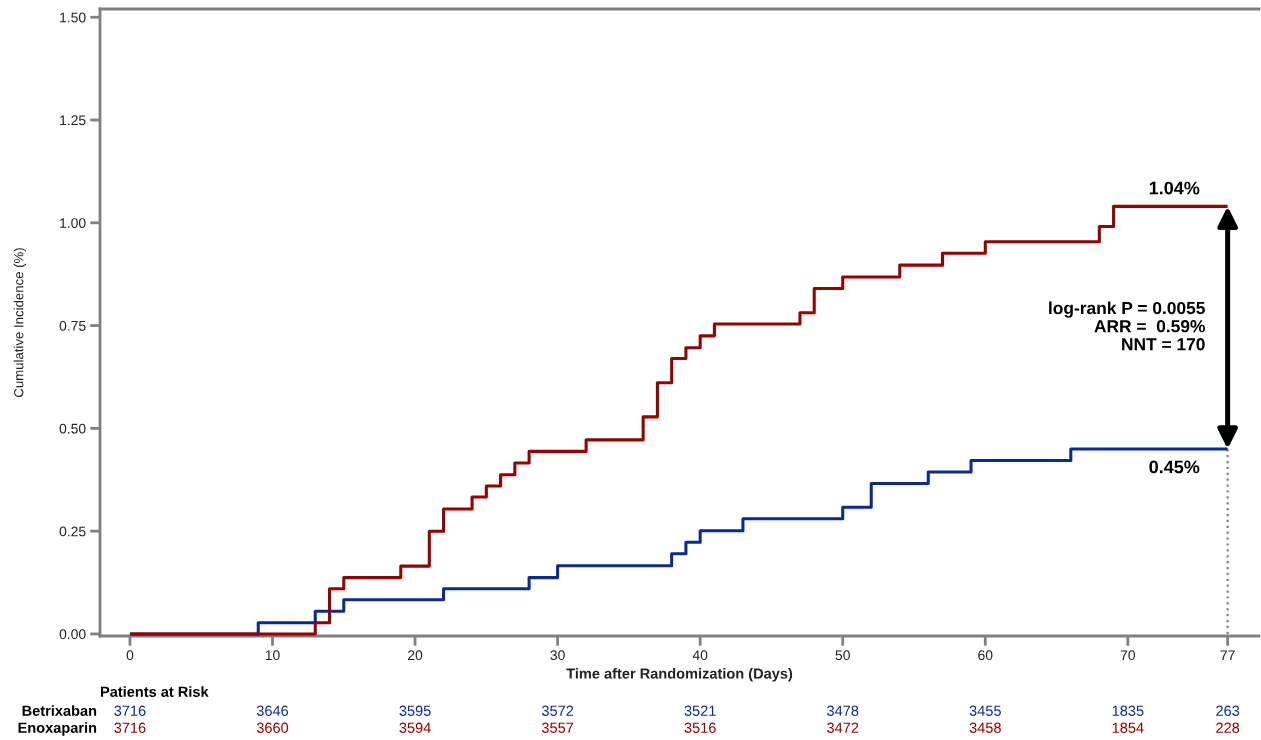 This screenshot has width=1261, height=740. Describe the element at coordinates (72, 325) in the screenshot. I see `y-tick-label: 0.75` at that location.